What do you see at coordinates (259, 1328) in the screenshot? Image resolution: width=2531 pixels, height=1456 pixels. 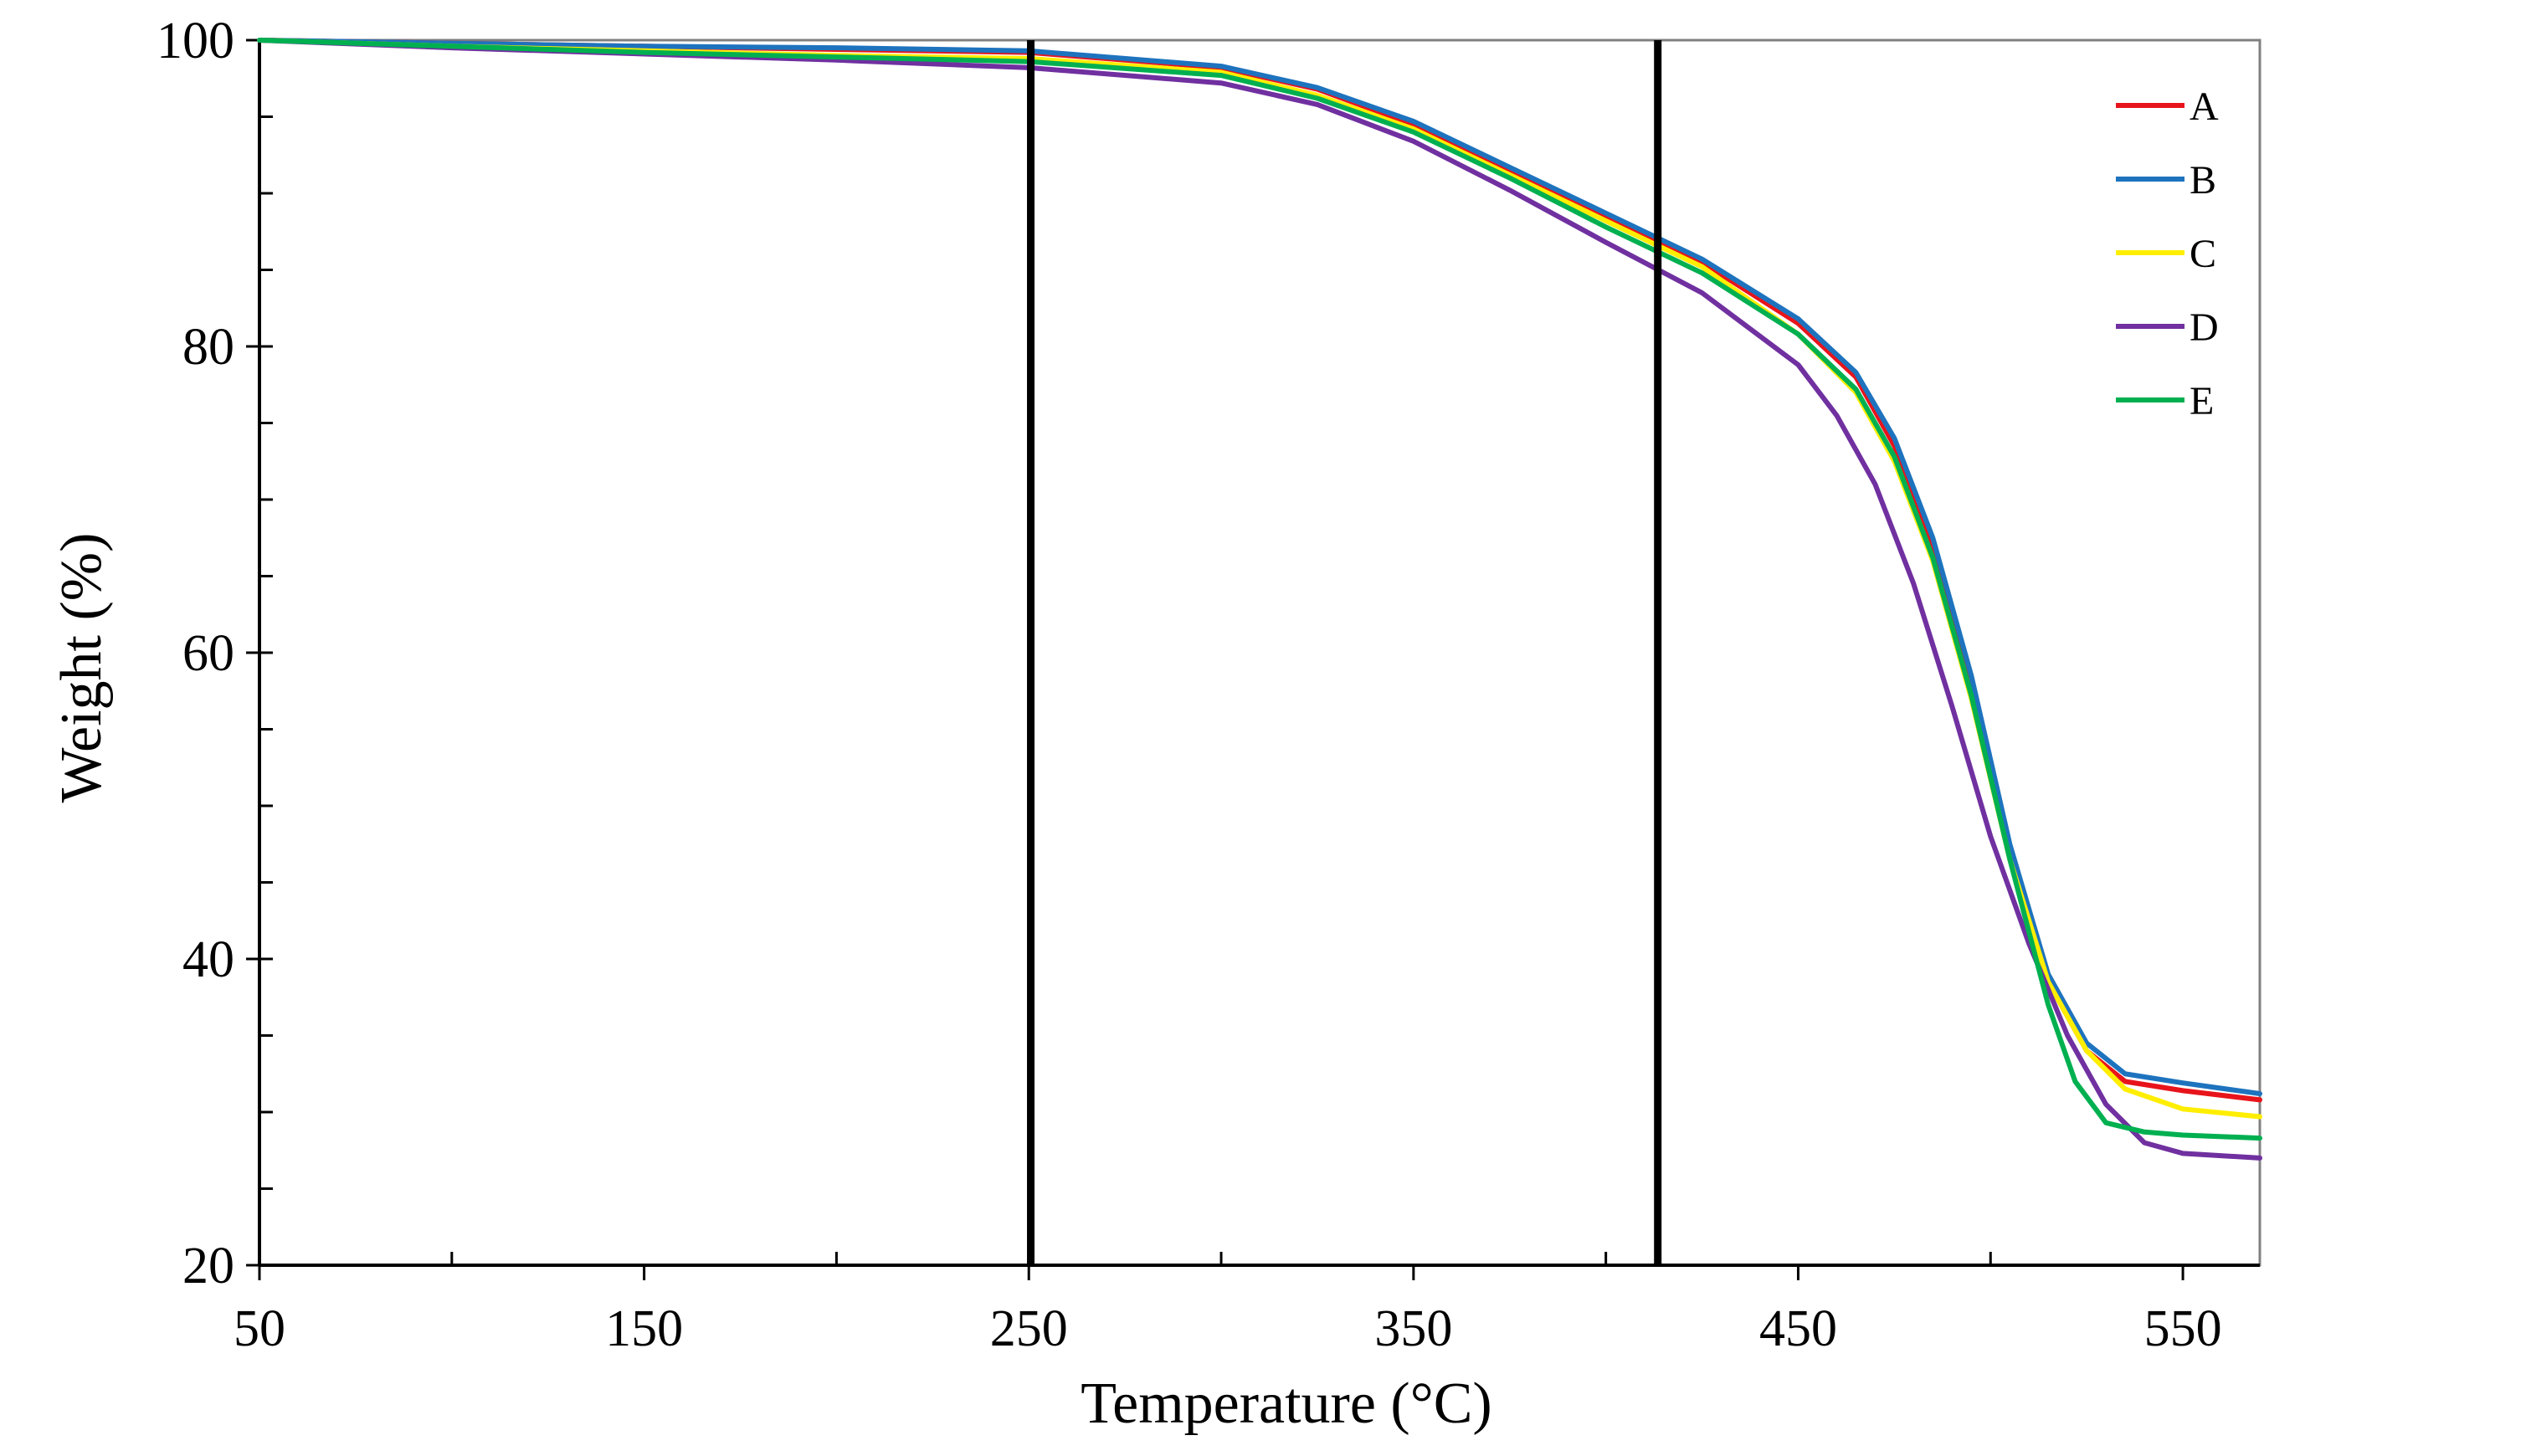 I see `x-tick-label: 50` at bounding box center [259, 1328].